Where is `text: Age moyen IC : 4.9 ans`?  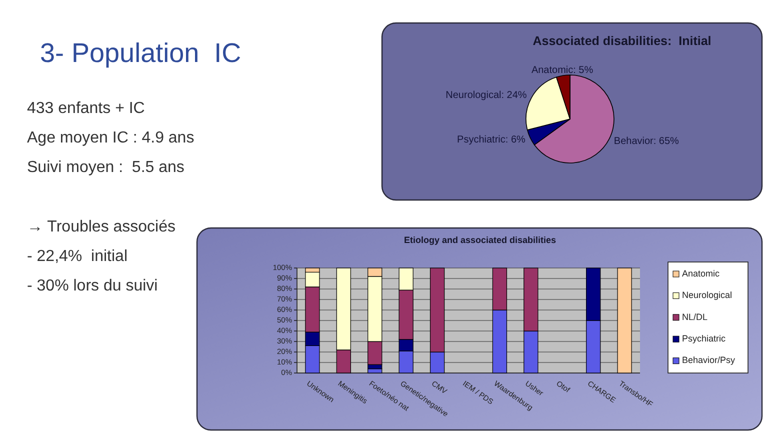
text: Age moyen IC : 4.9 ans is located at coordinates (110, 138).